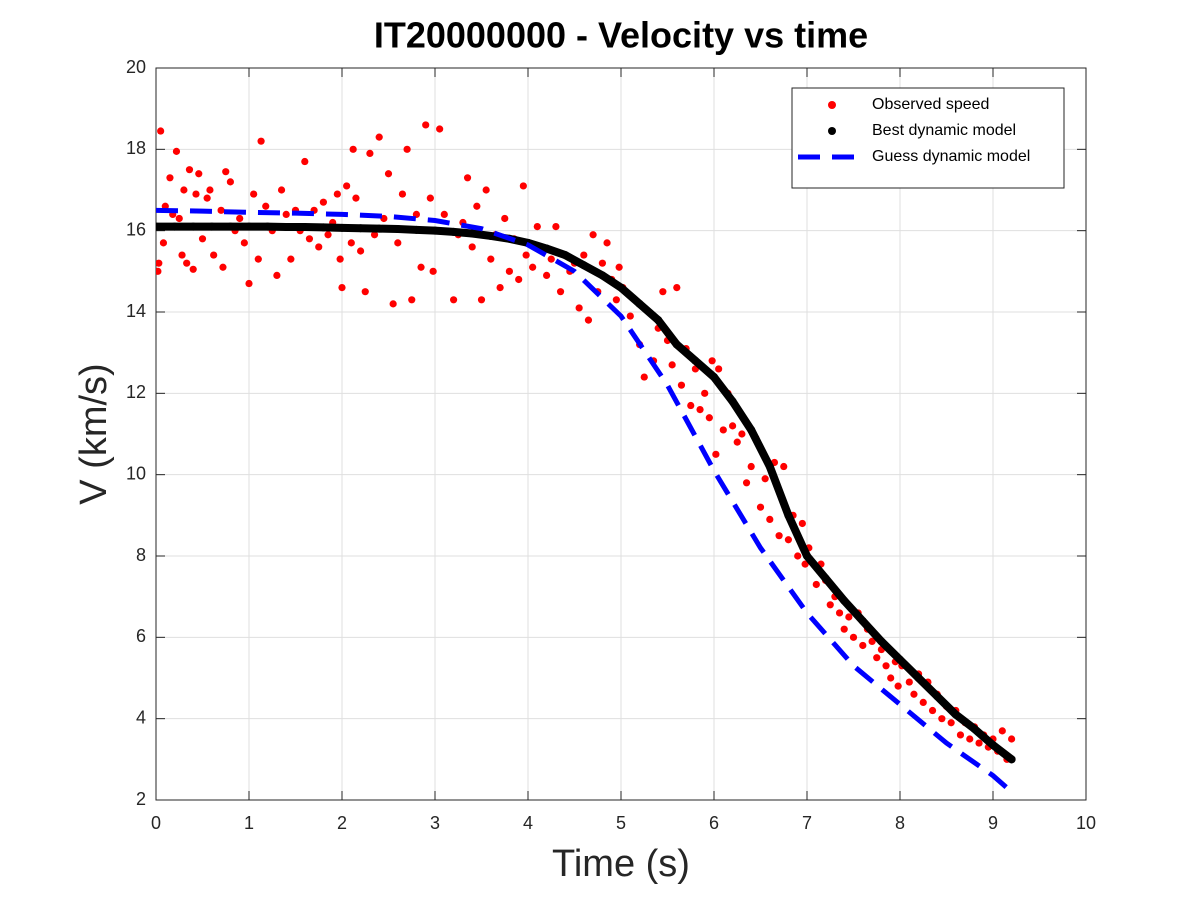 The height and width of the screenshot is (900, 1200). Describe the element at coordinates (621, 35) in the screenshot. I see `chart-title: IT20000000 - Velocity vs time` at that location.